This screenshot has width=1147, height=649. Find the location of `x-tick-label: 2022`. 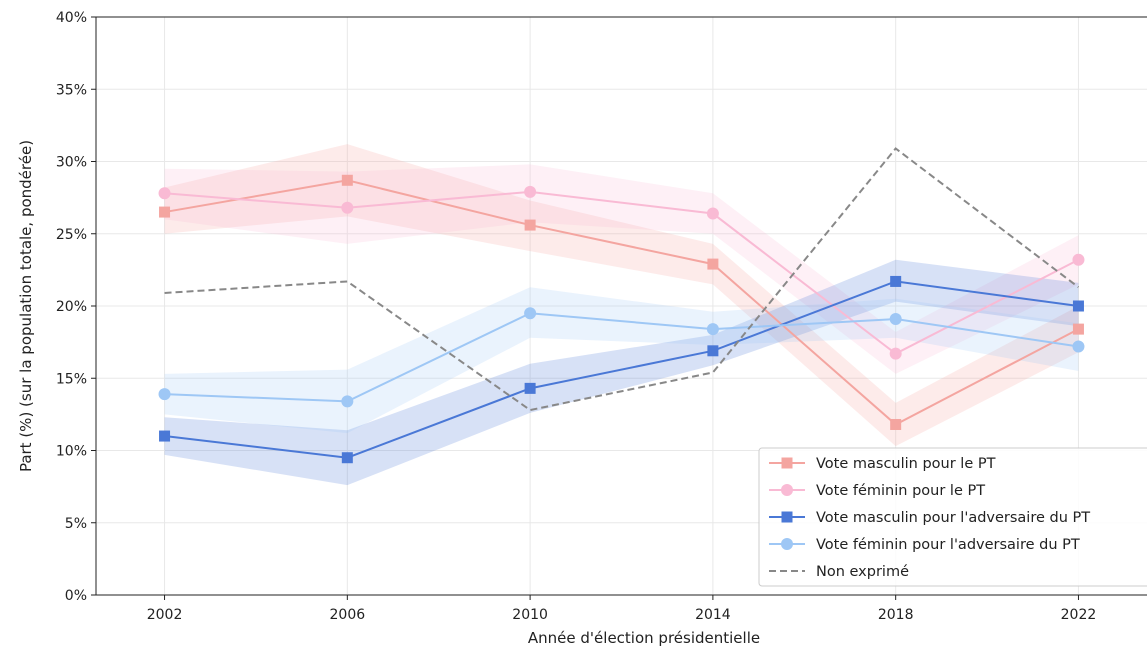

x-tick-label: 2022 is located at coordinates (1079, 615).